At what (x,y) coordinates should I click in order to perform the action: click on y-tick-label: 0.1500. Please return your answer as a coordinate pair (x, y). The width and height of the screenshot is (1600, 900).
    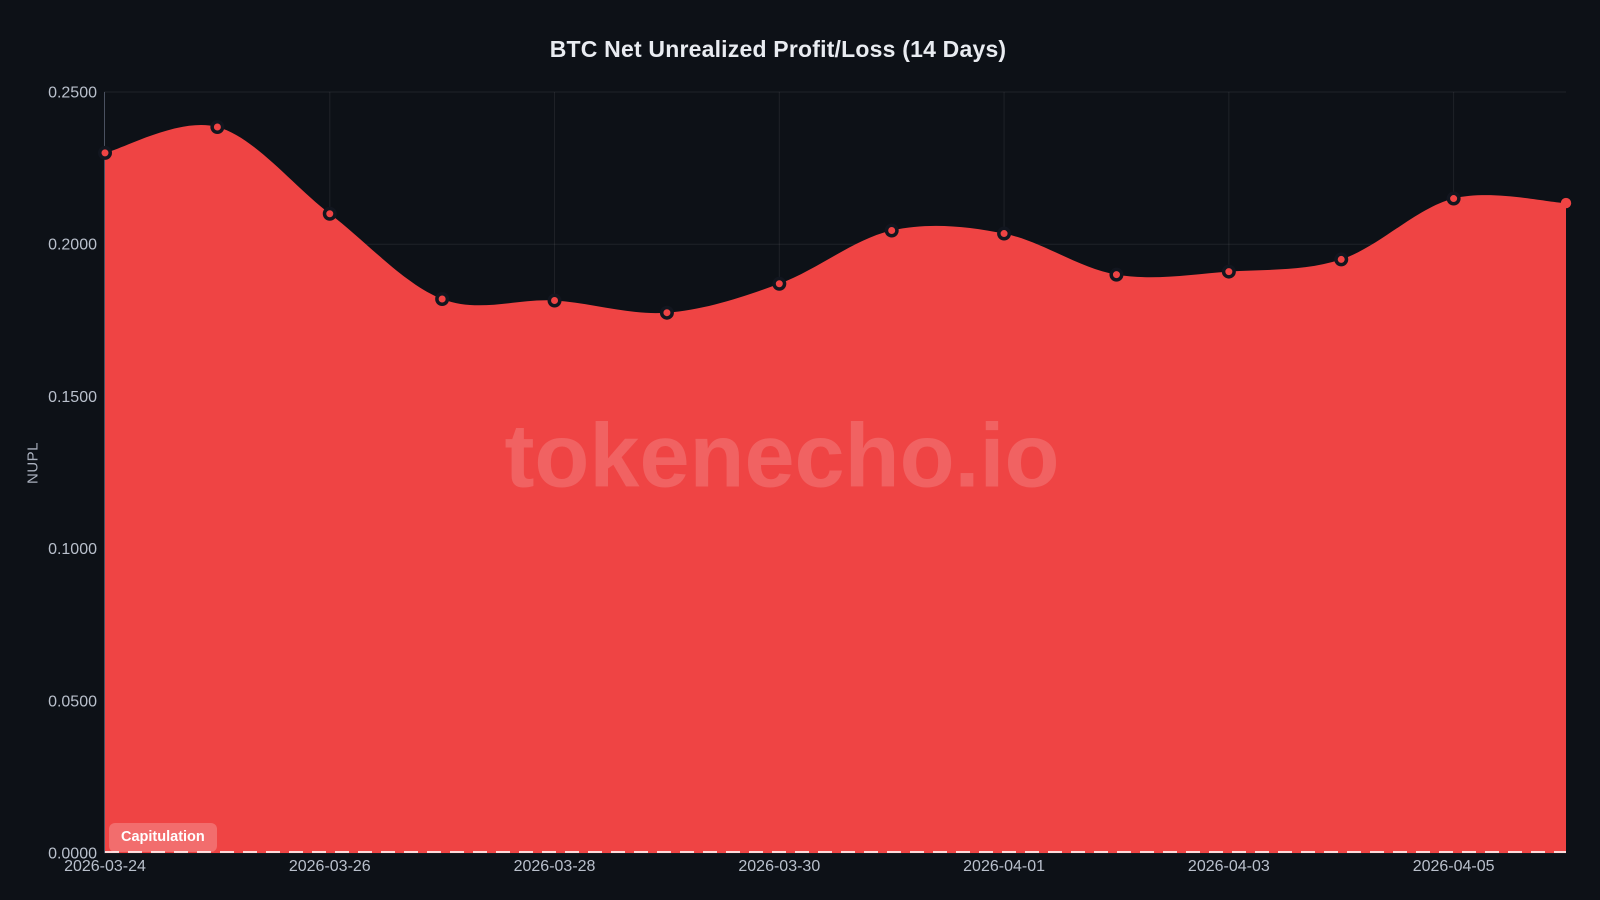
    Looking at the image, I should click on (72, 397).